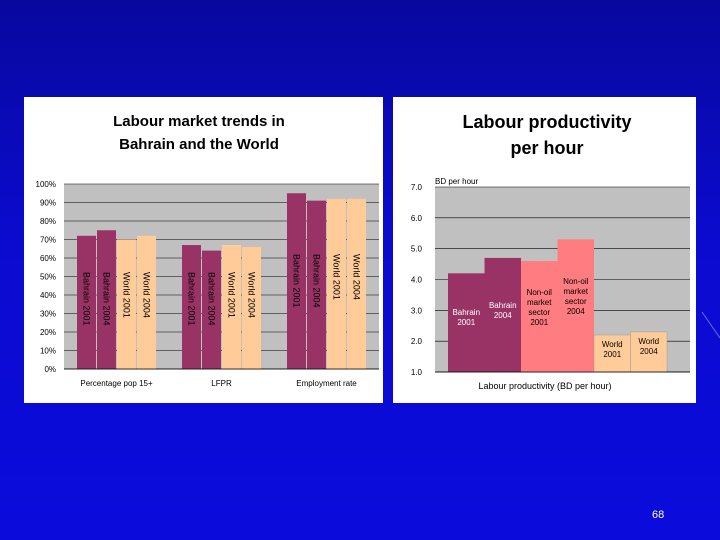  I want to click on chart1-y-tick-label: 40%, so click(48, 295).